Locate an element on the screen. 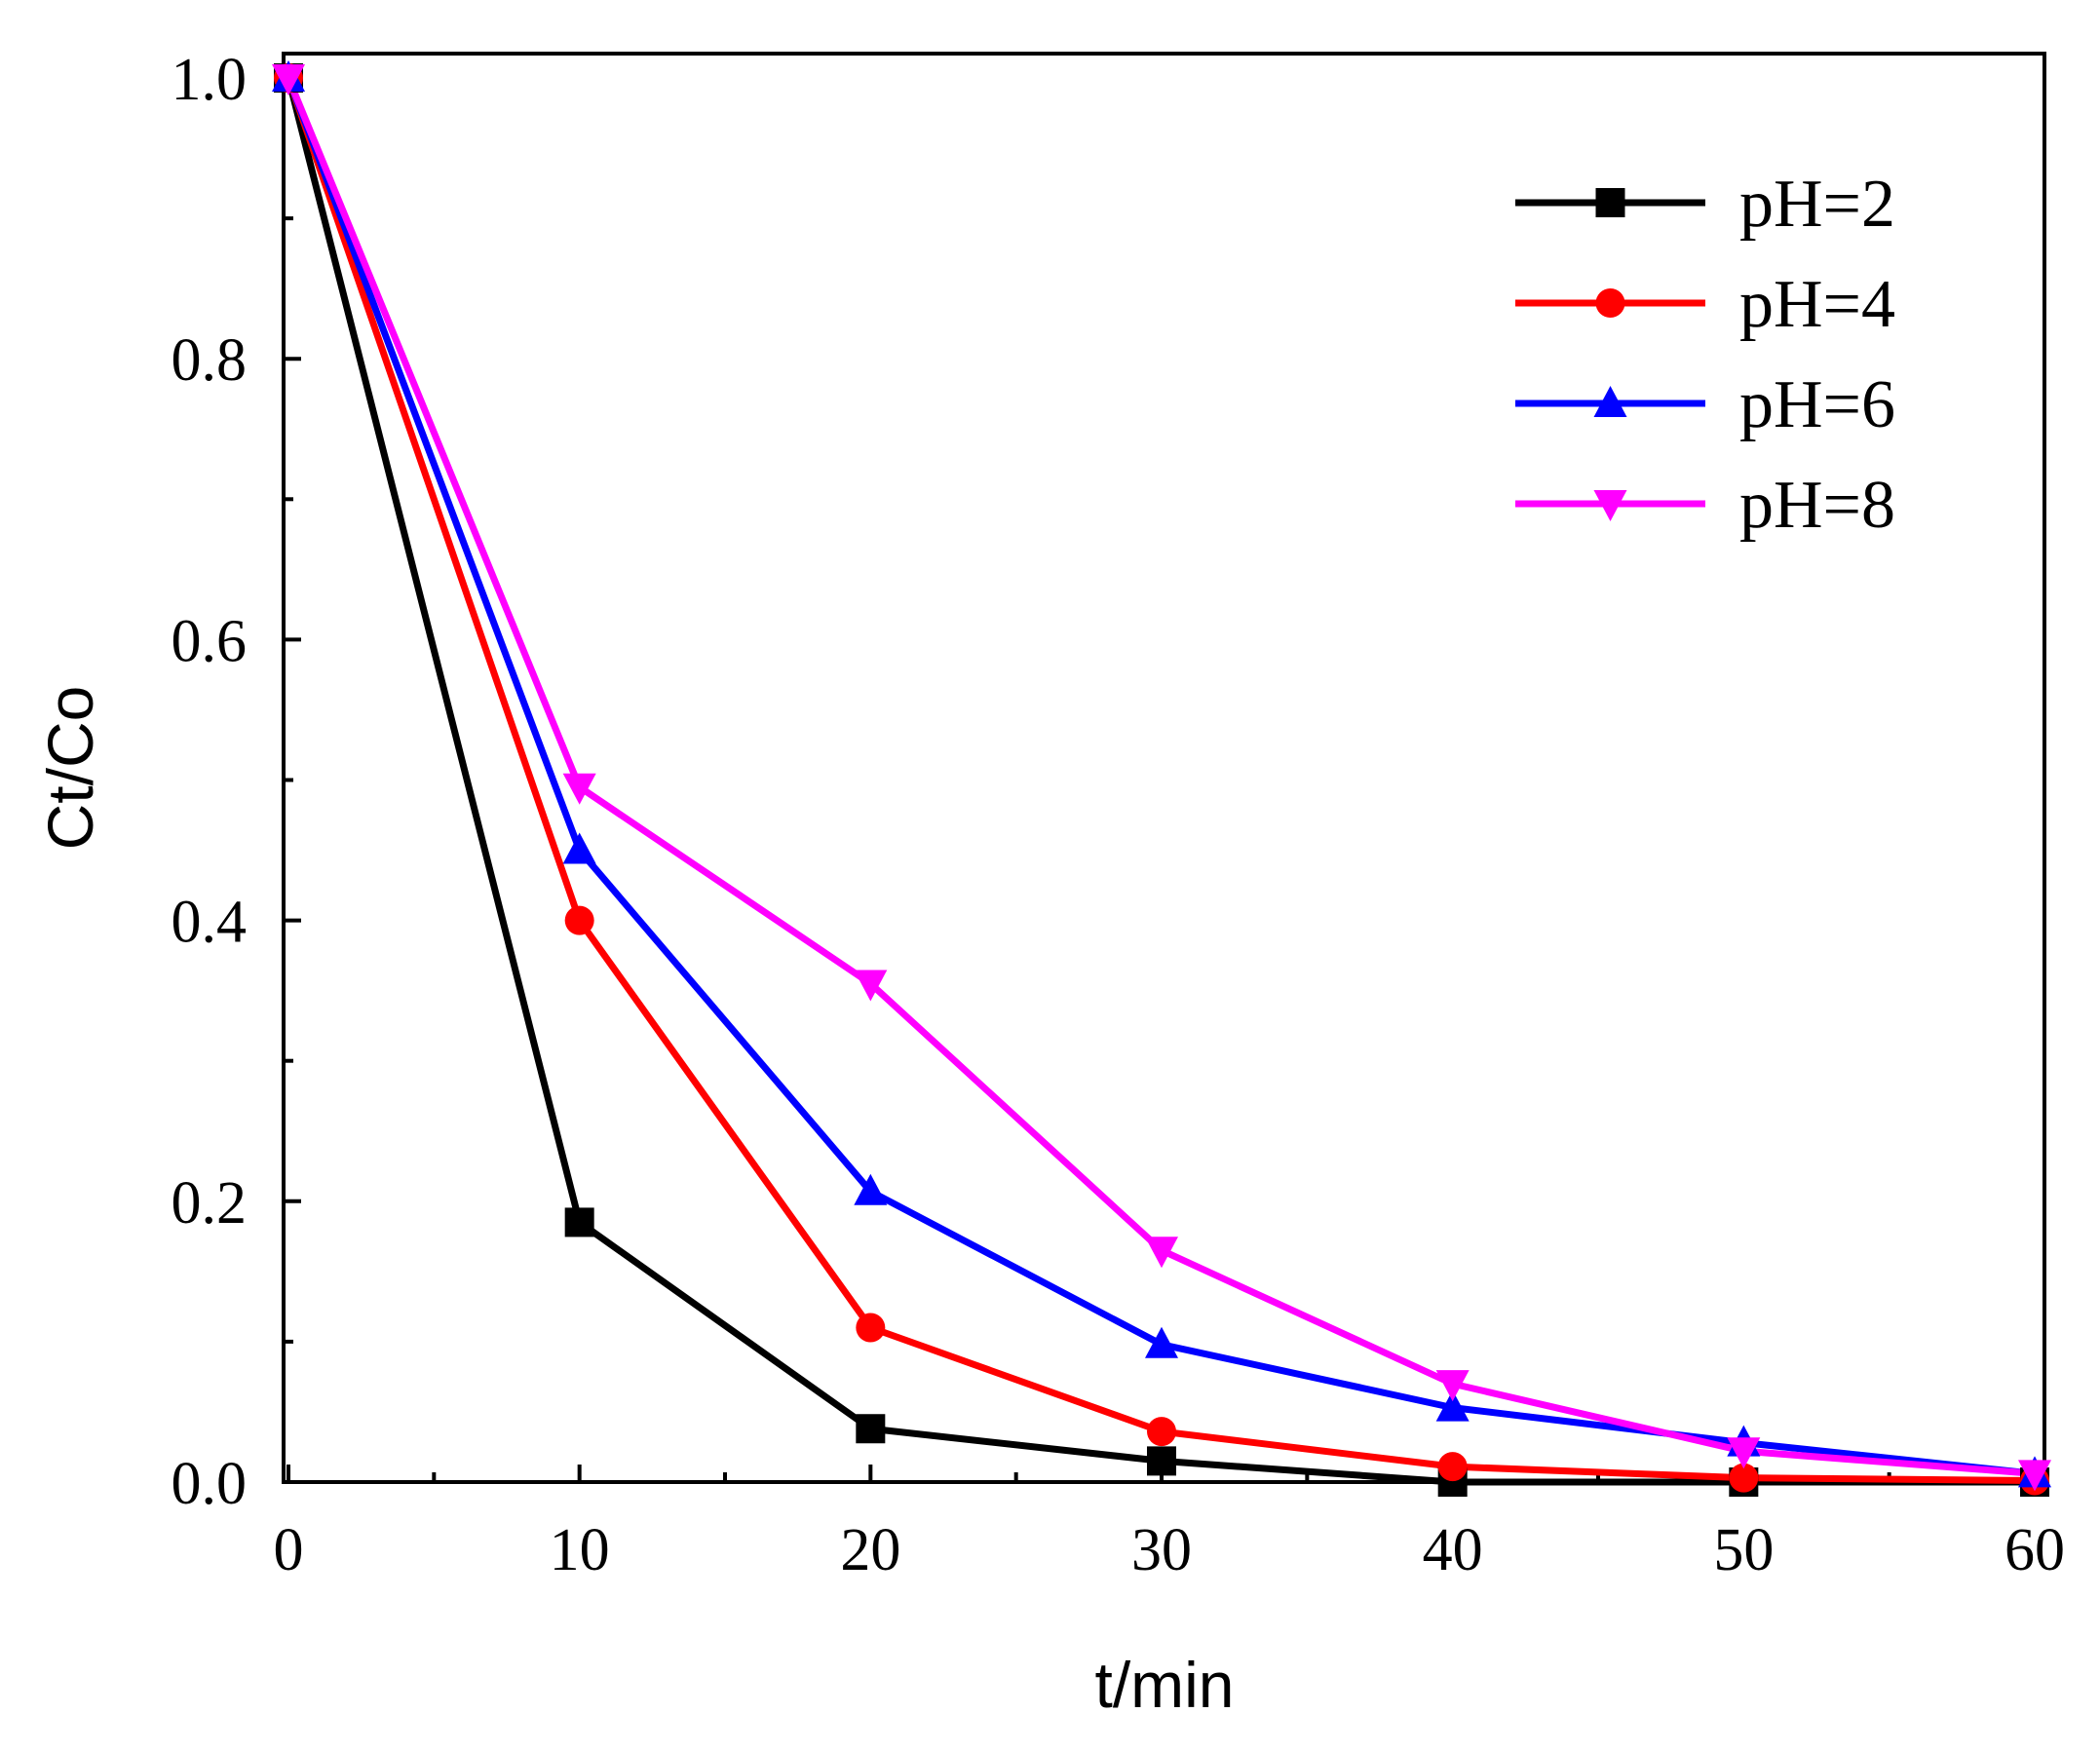 The height and width of the screenshot is (1751, 2100). x-tick-label: 20 is located at coordinates (870, 1550).